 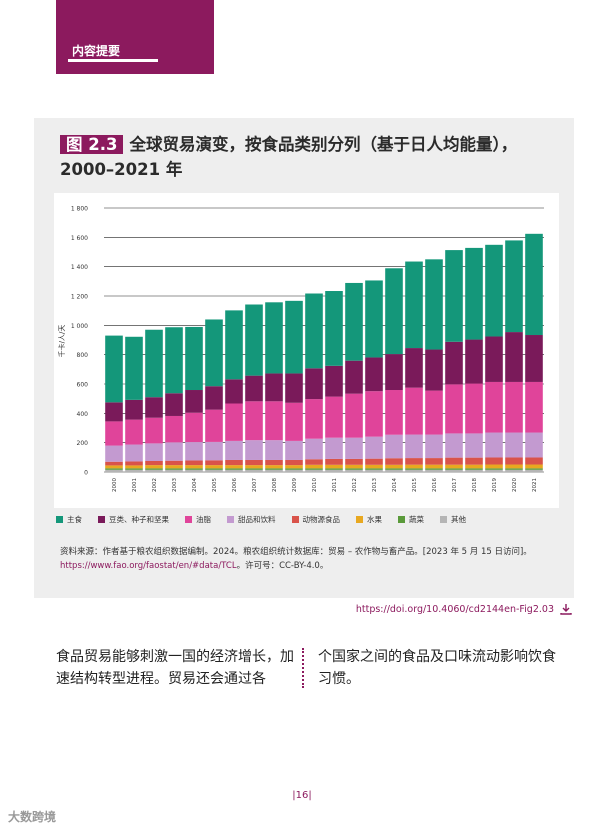 I want to click on download-icon, so click(x=566, y=609).